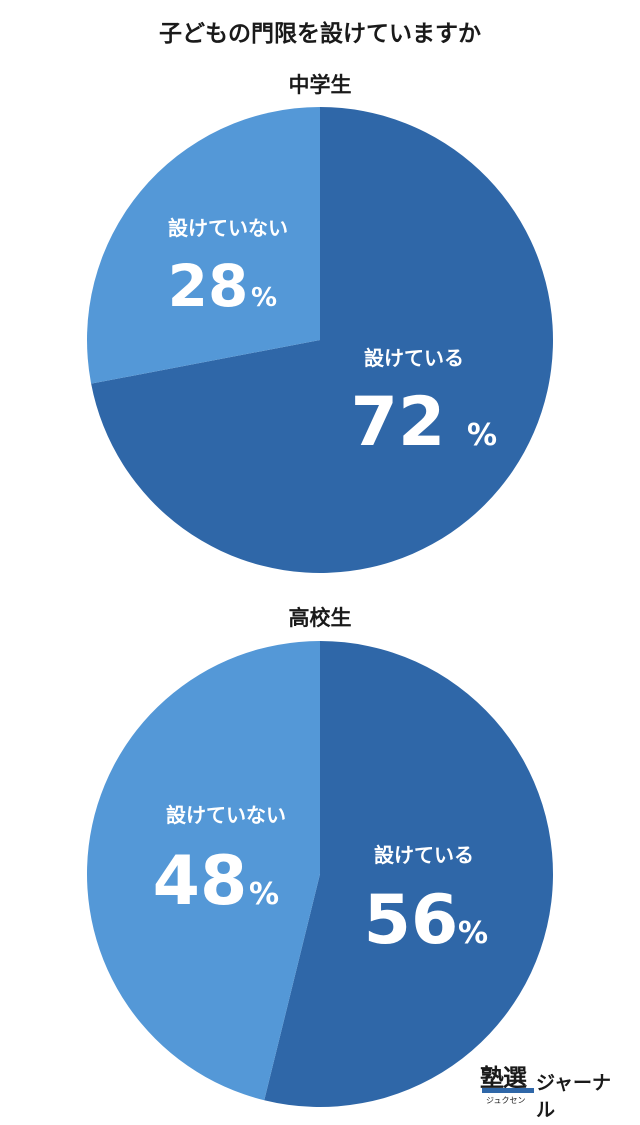 This screenshot has width=640, height=1125. I want to click on logo-bar, so click(508, 1090).